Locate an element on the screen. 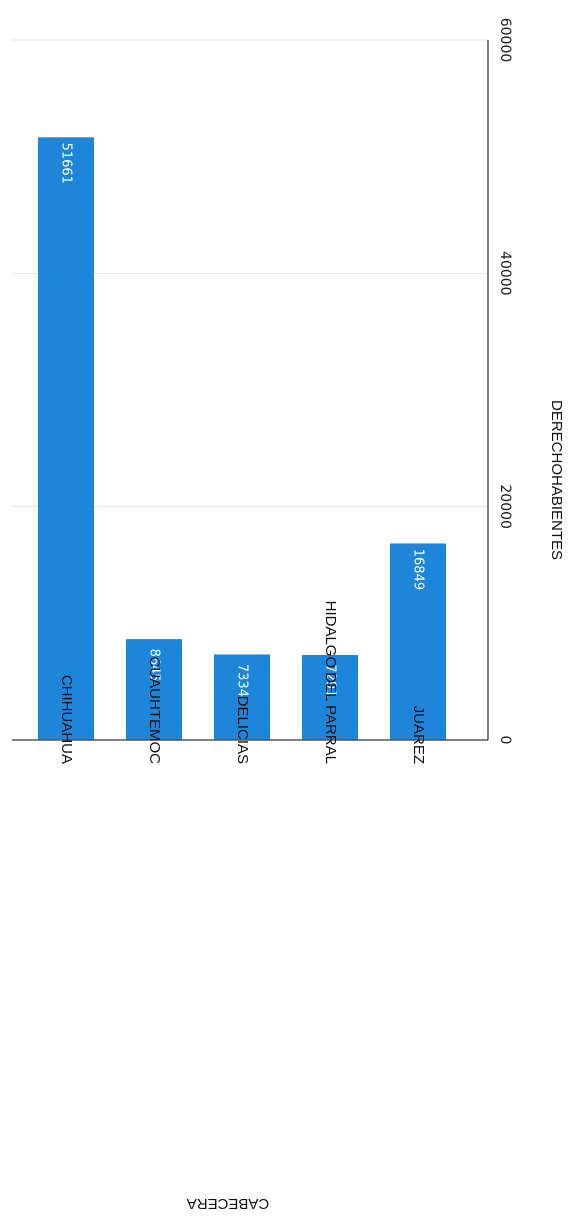  tick-label: 0 is located at coordinates (505, 740).